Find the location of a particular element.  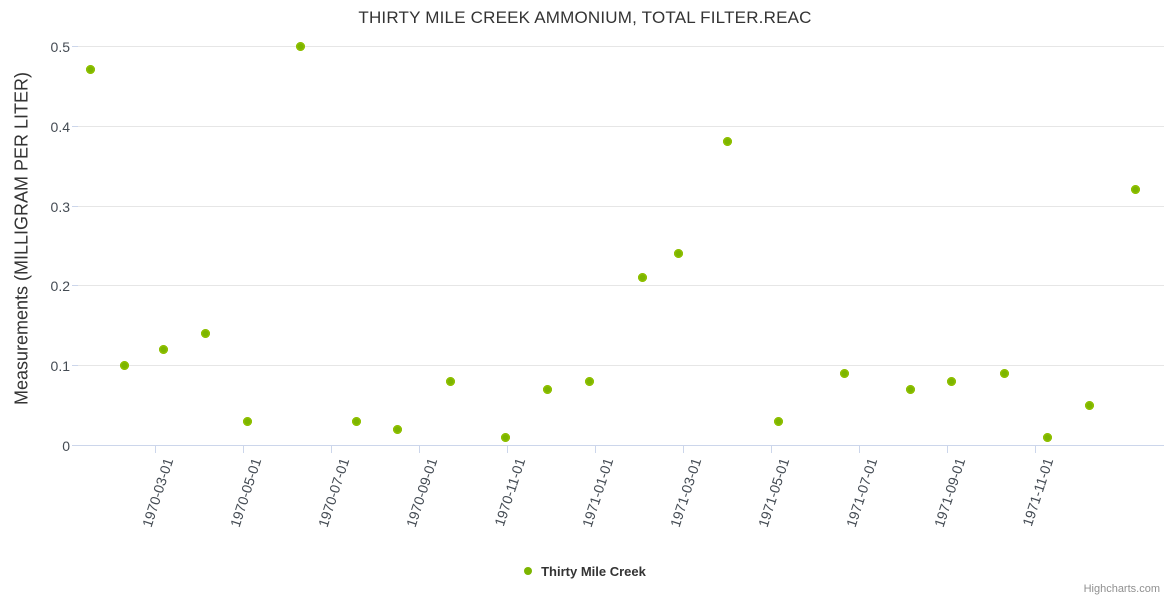

x-axis-tick-label: 1971-01-01 is located at coordinates (597, 493).